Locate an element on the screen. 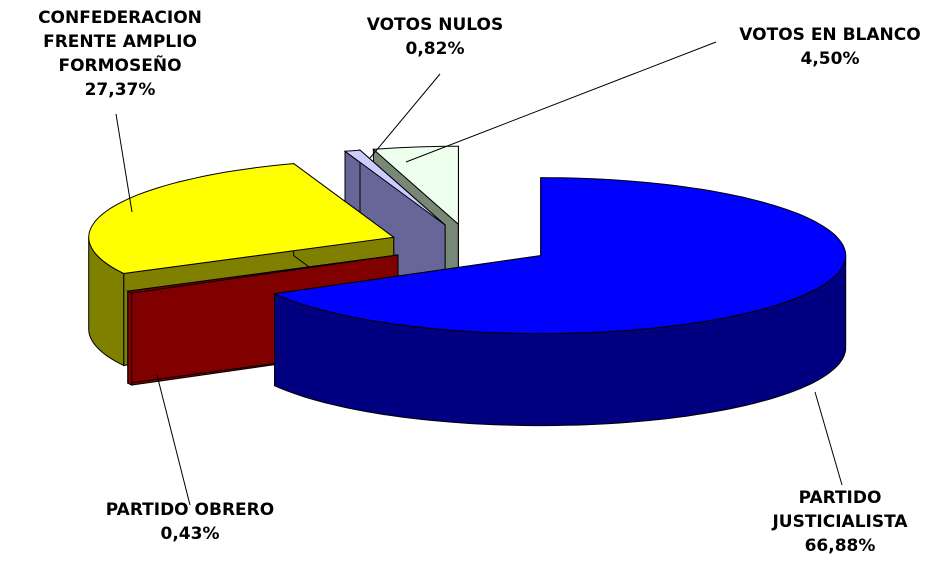  category-label: VOTOS NULOS is located at coordinates (435, 25).